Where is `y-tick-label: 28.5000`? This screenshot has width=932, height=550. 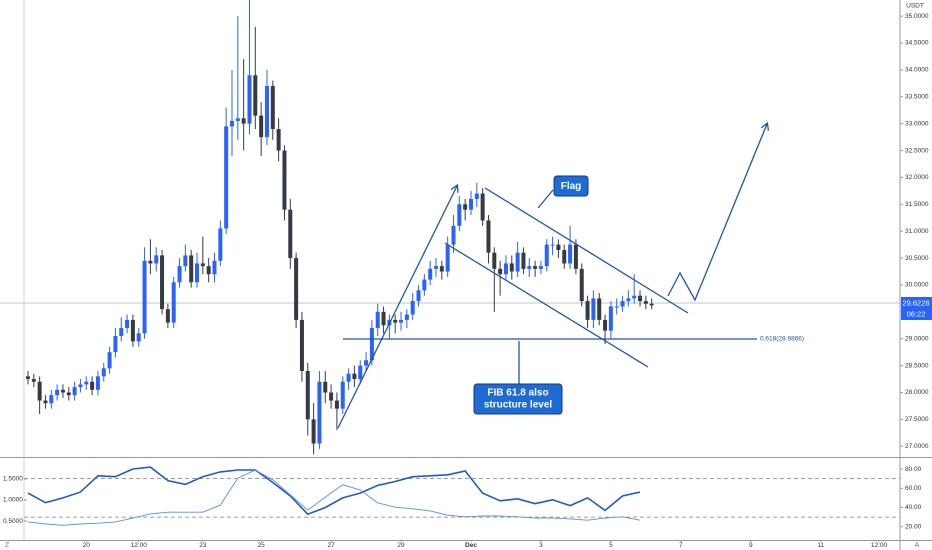
y-tick-label: 28.5000 is located at coordinates (917, 365).